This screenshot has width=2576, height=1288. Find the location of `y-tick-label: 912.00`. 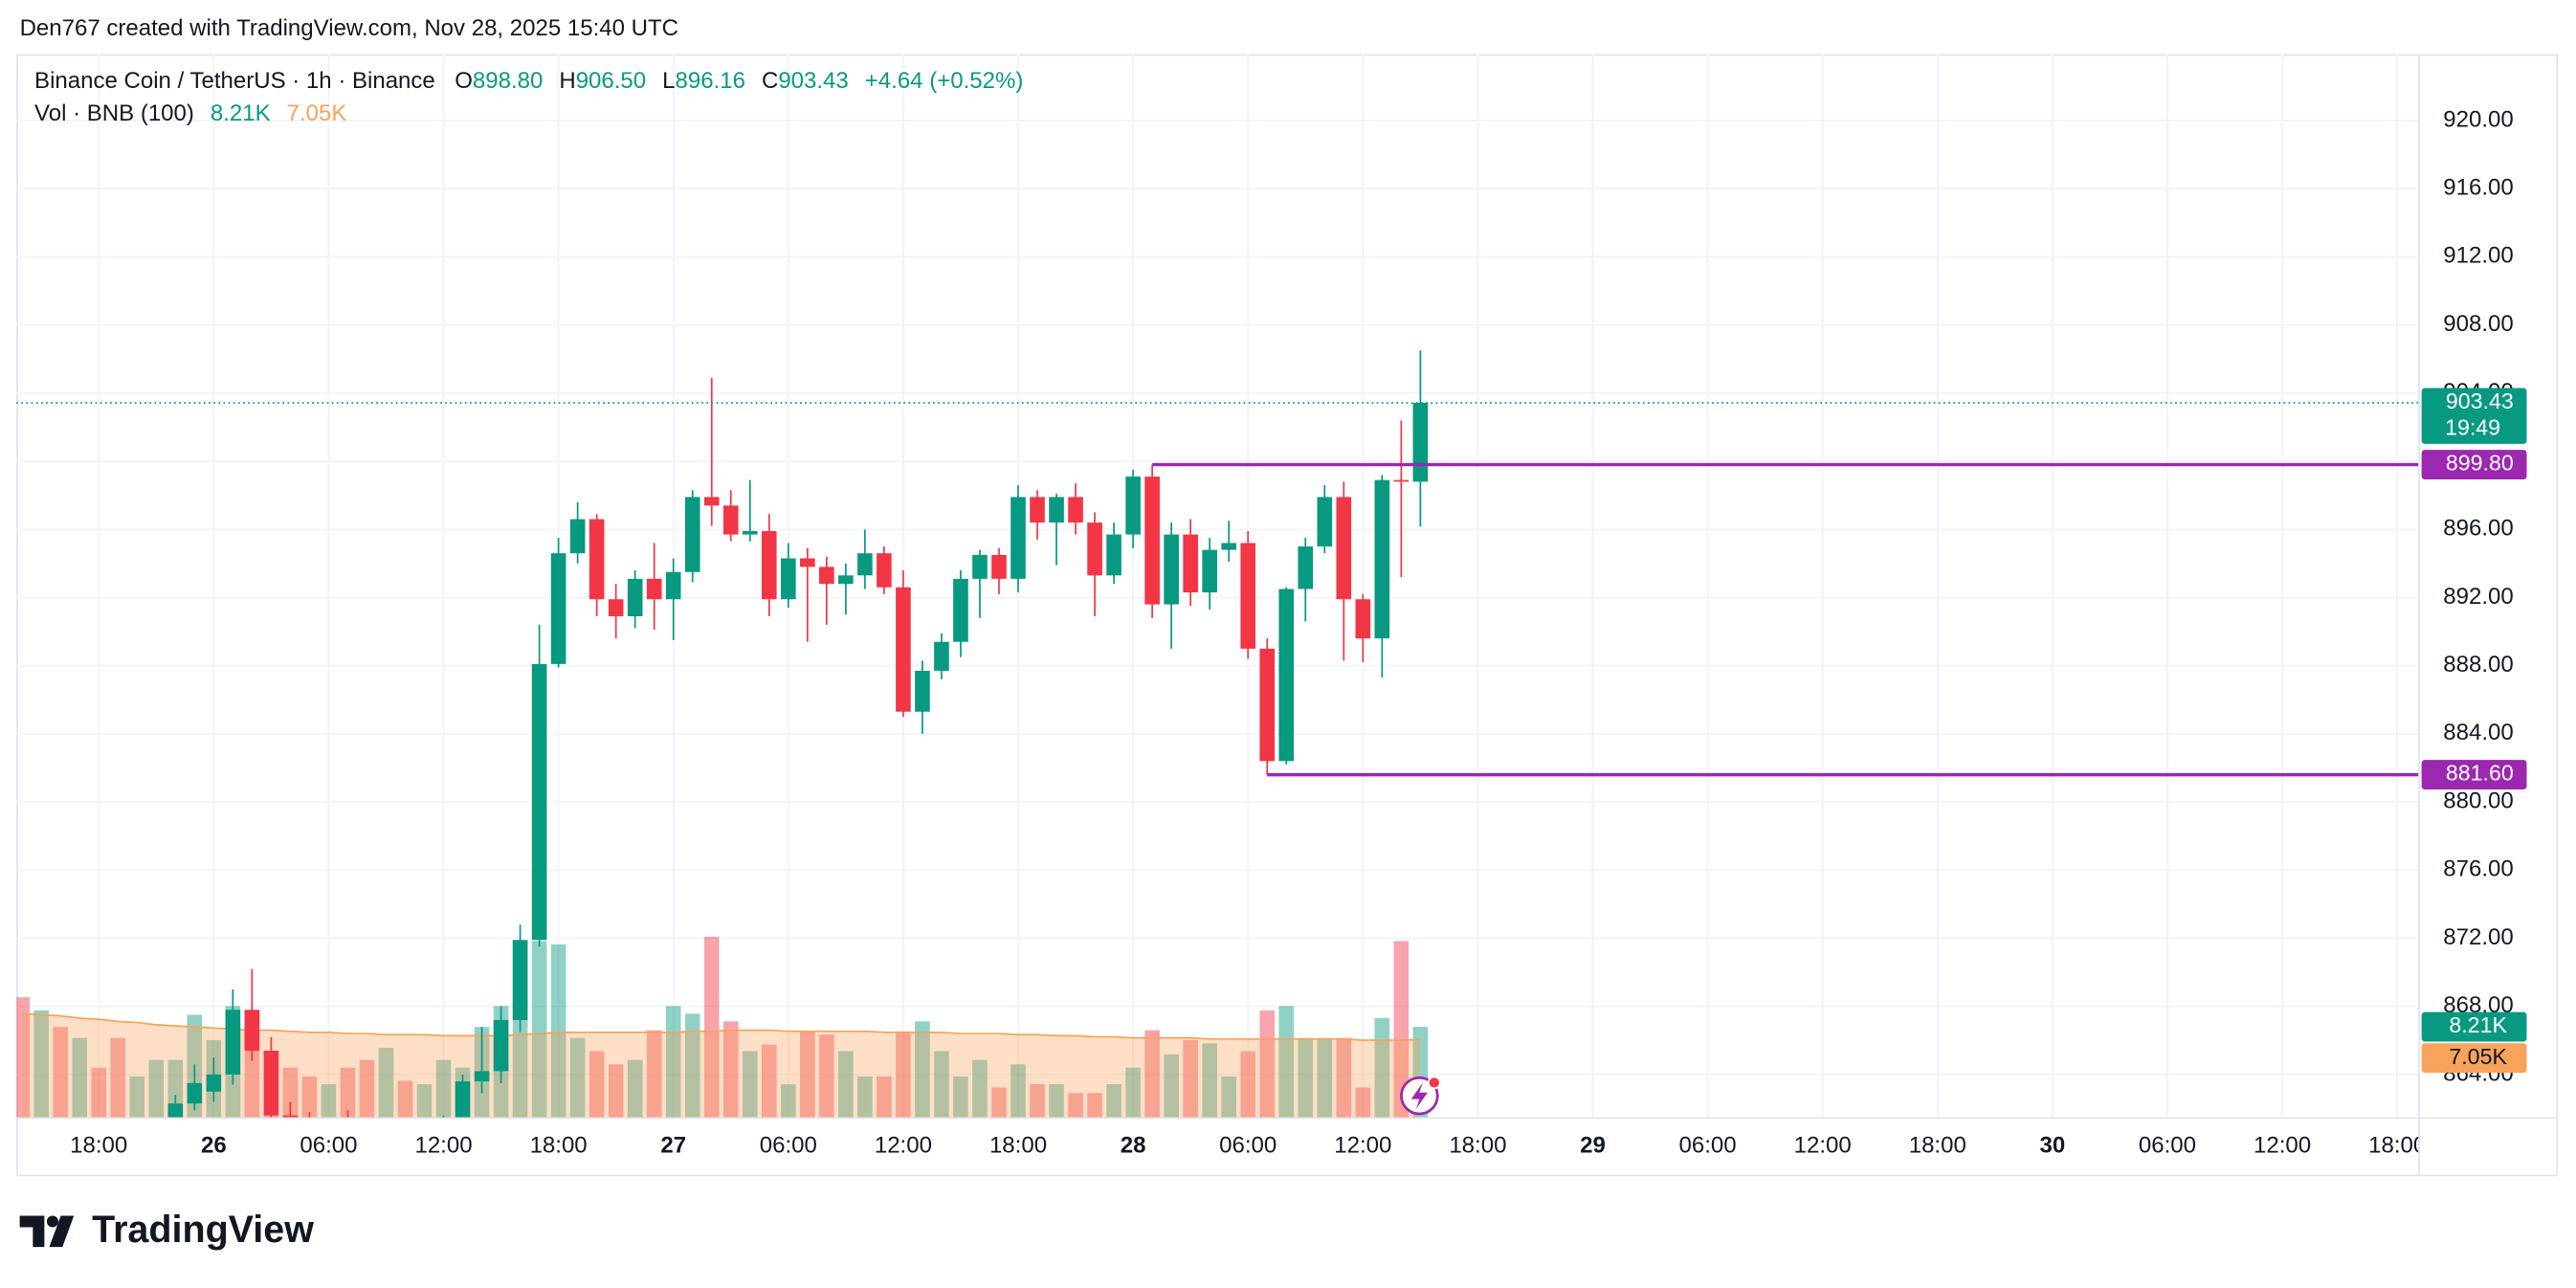

y-tick-label: 912.00 is located at coordinates (2478, 256).